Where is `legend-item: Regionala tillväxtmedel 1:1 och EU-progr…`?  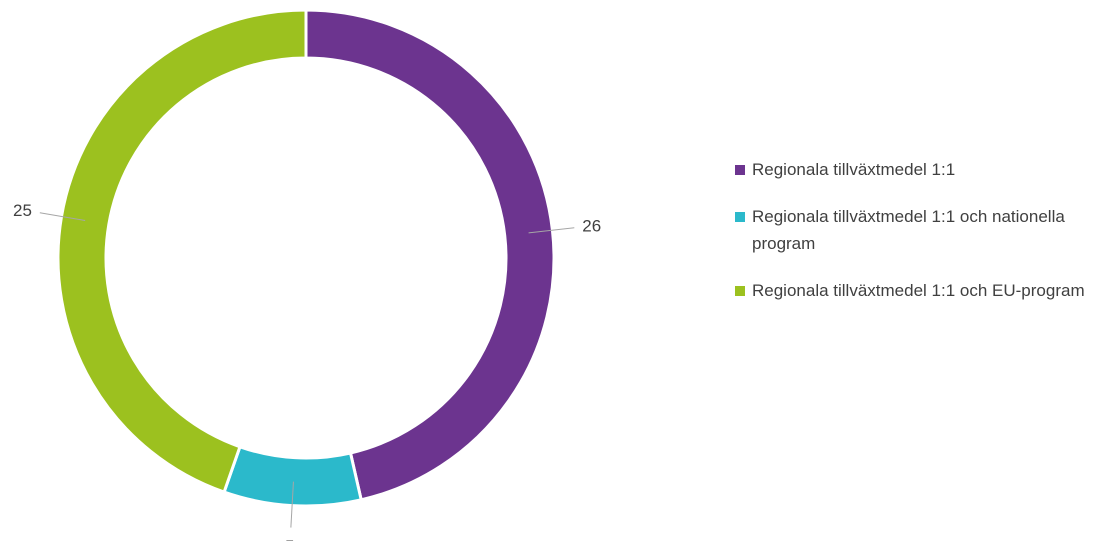
legend-item: Regionala tillväxtmedel 1:1 och EU-progr… is located at coordinates (915, 290).